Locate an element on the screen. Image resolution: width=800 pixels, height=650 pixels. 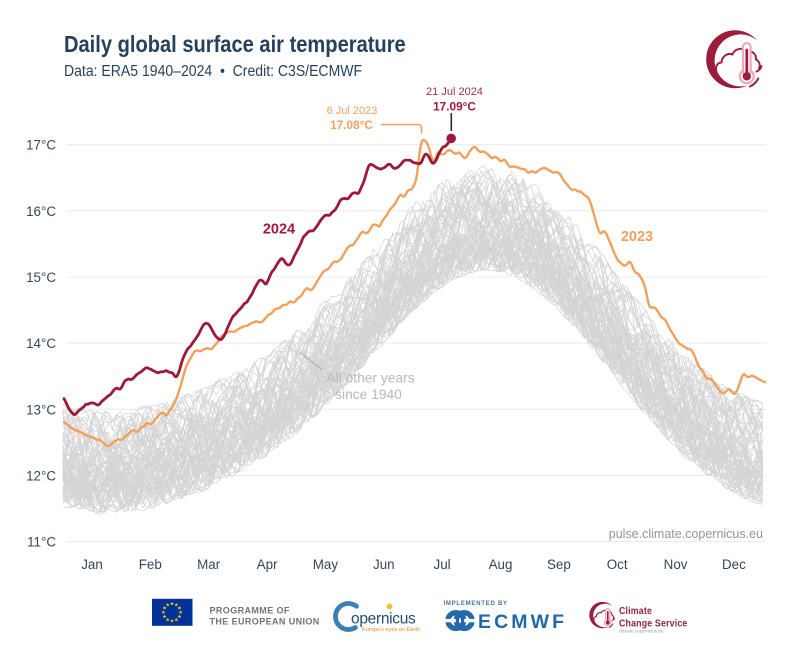
svg-text: Apr is located at coordinates (267, 564).